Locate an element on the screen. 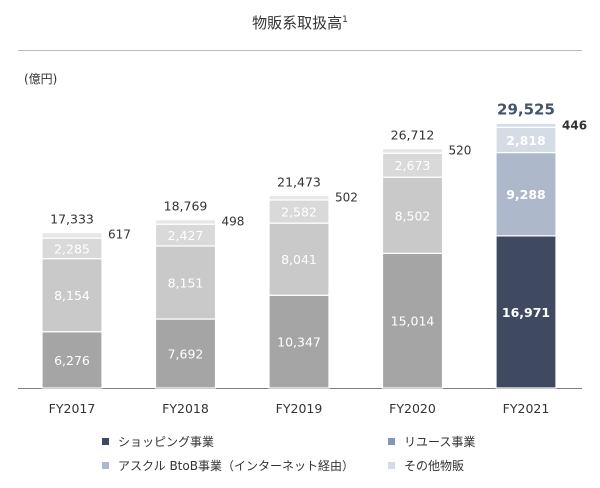  legend-item-shopping: ショッピング事業 is located at coordinates (158, 441).